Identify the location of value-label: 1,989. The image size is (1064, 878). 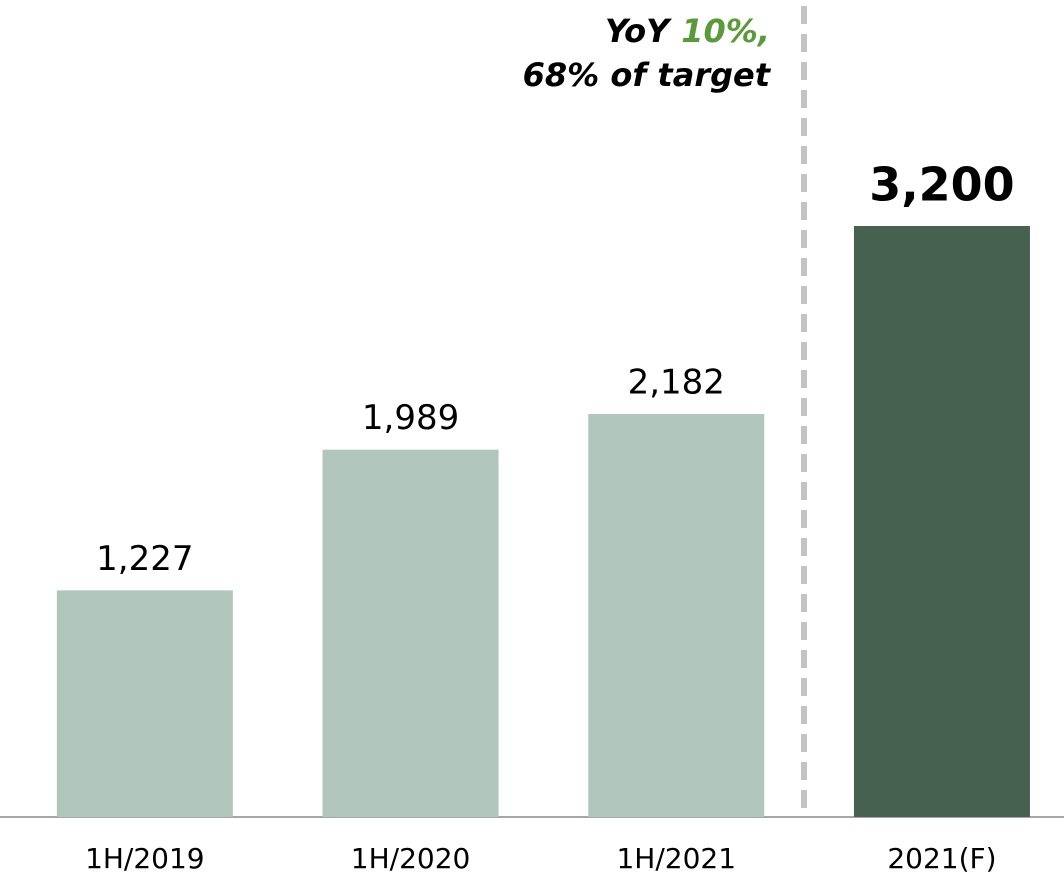
(410, 418).